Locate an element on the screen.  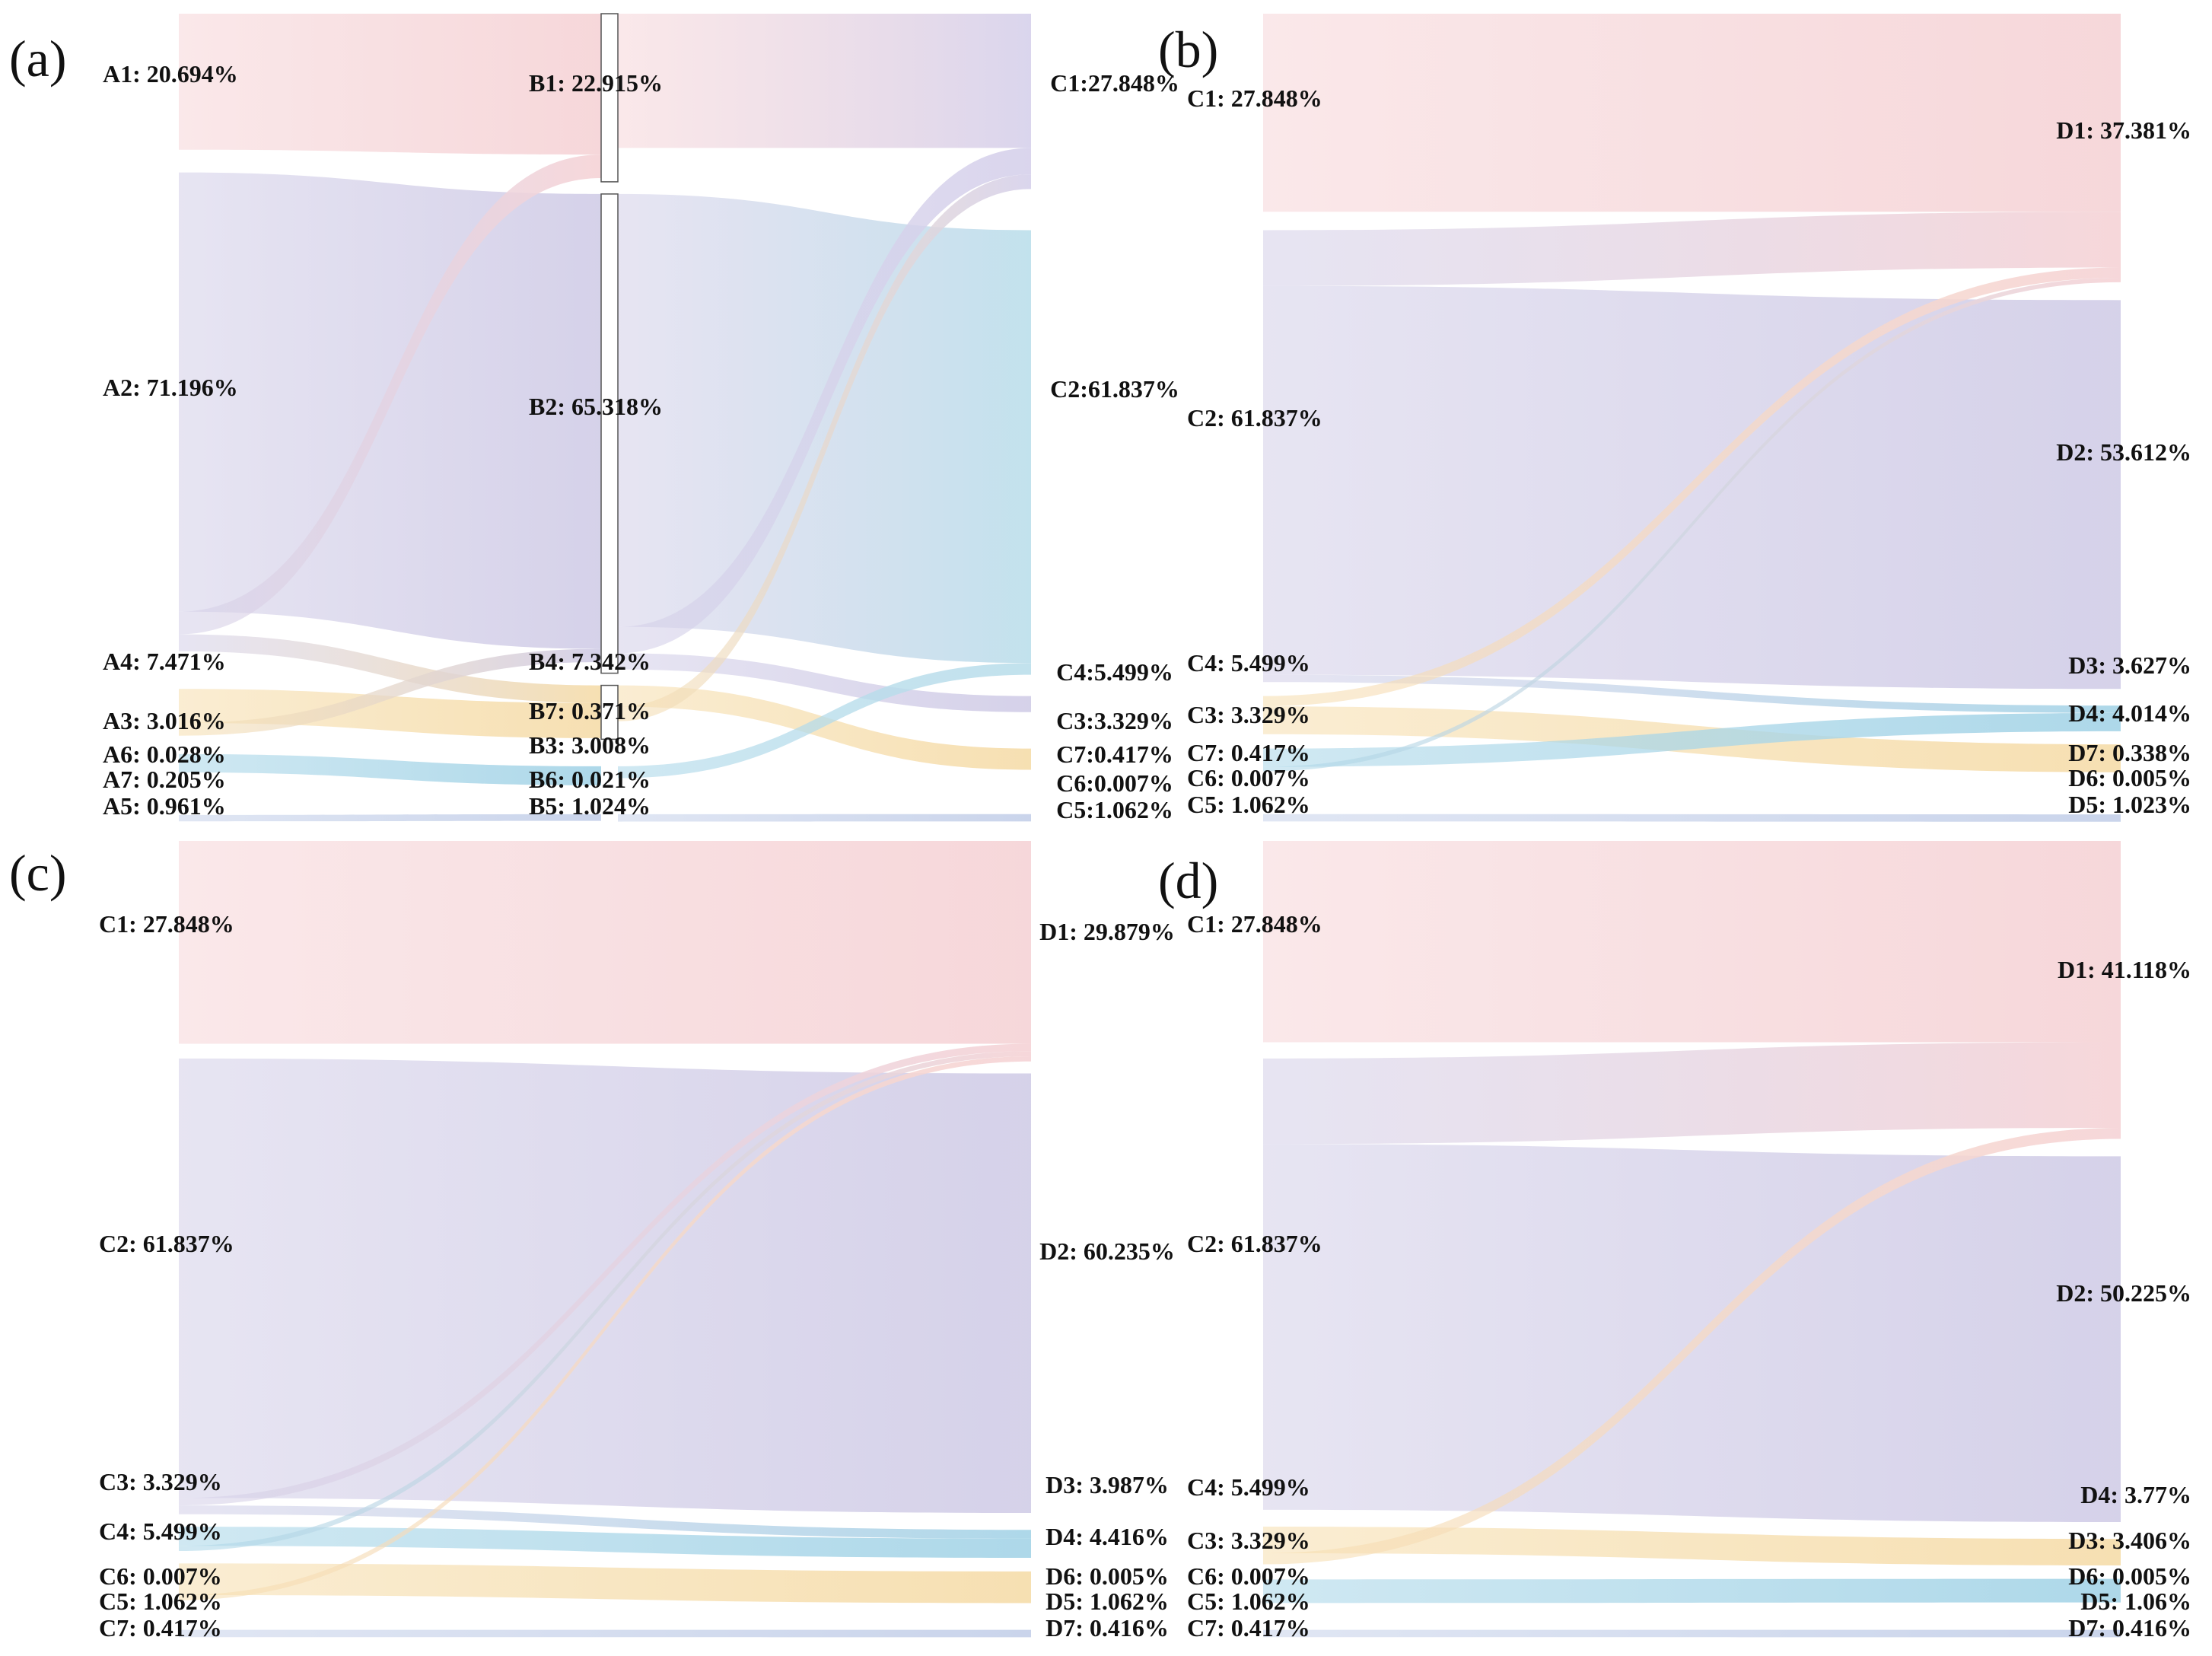
node-label: A5: 0.961% is located at coordinates (164, 806).